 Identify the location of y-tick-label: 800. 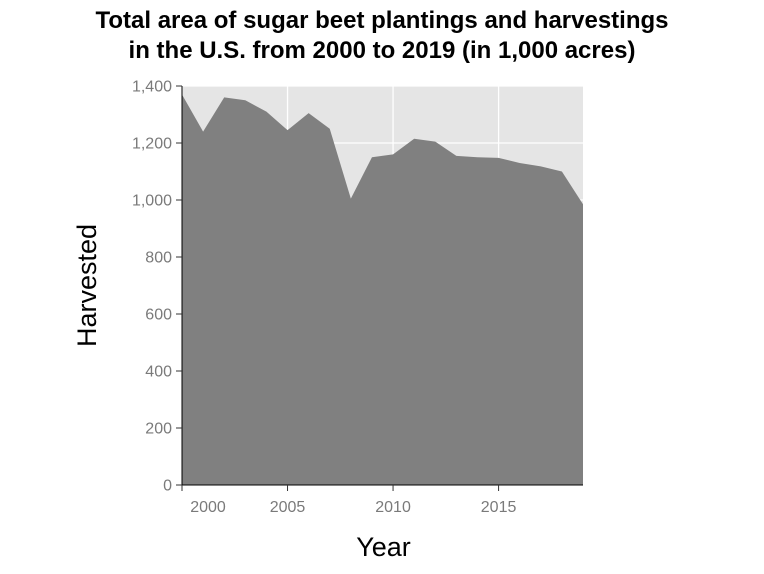
(158, 258).